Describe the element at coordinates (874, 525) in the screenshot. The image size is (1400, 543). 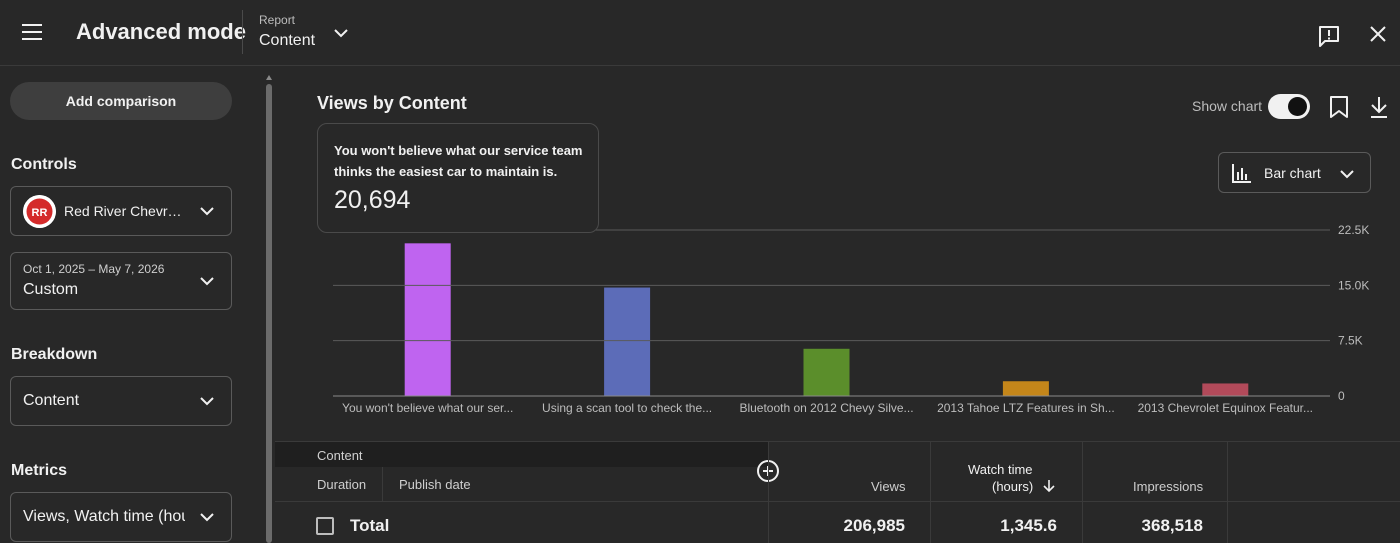
I see `total-views: 206,985` at that location.